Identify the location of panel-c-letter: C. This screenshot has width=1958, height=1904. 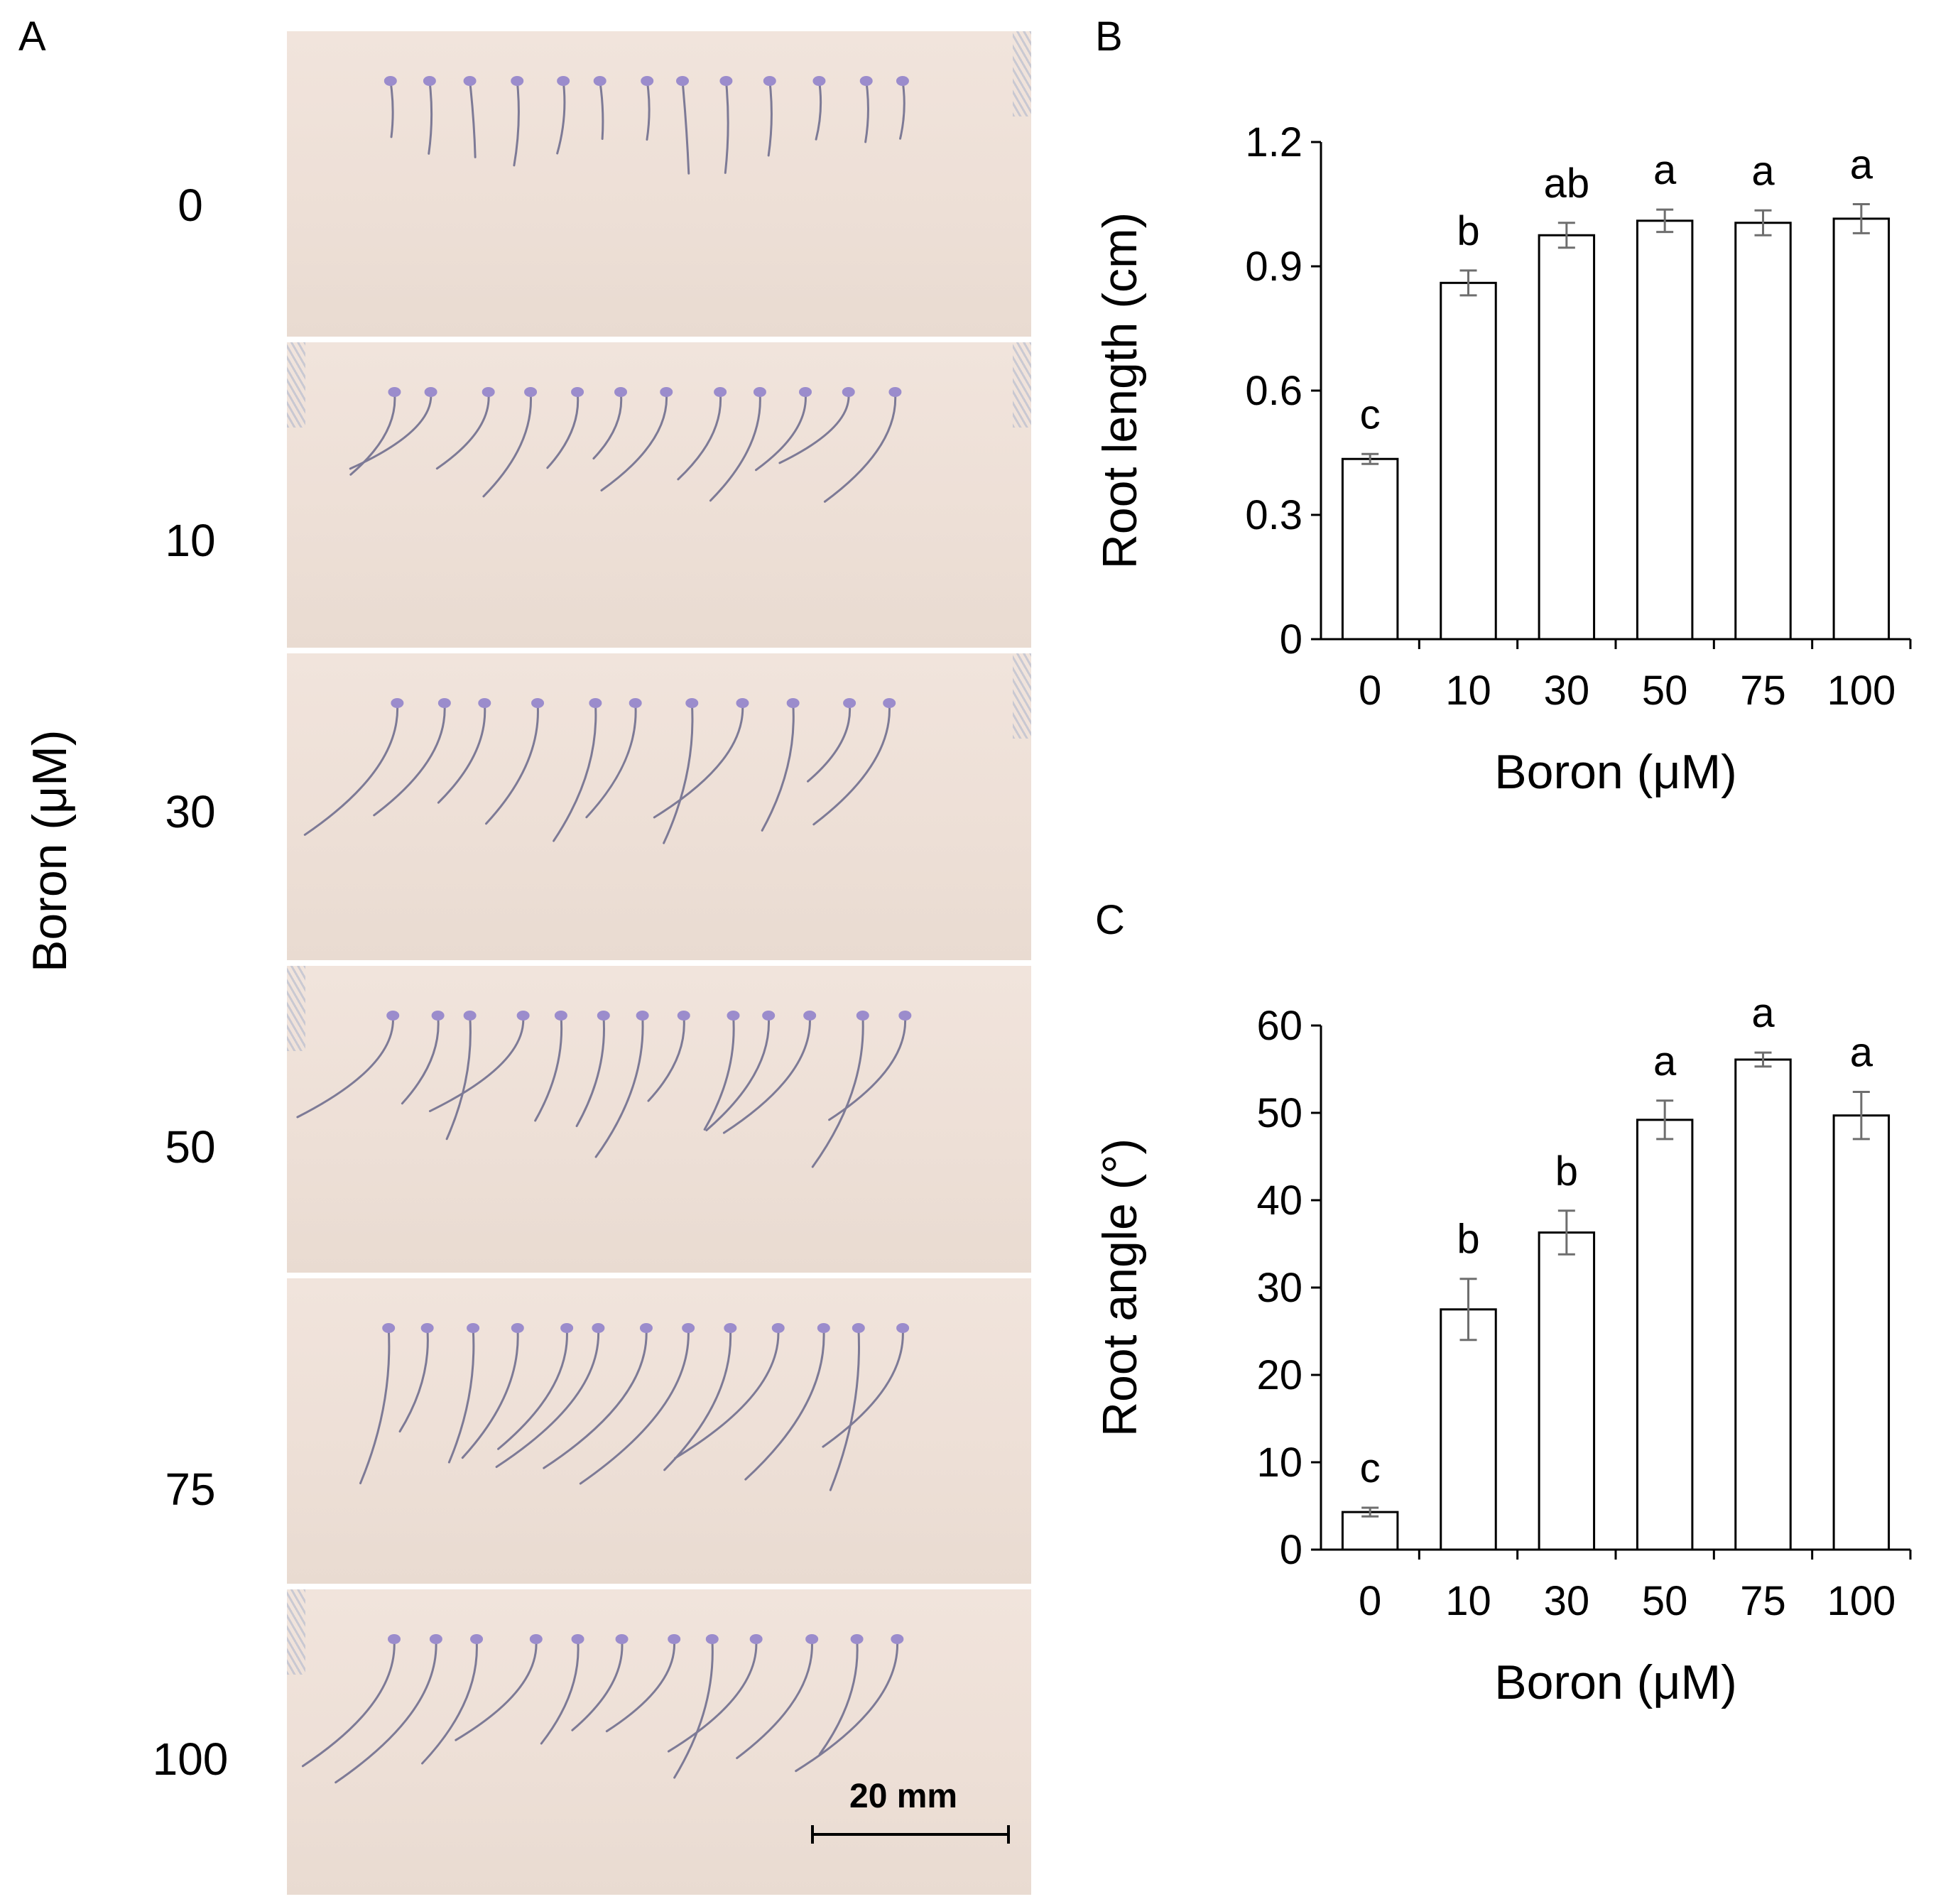
(1110, 920).